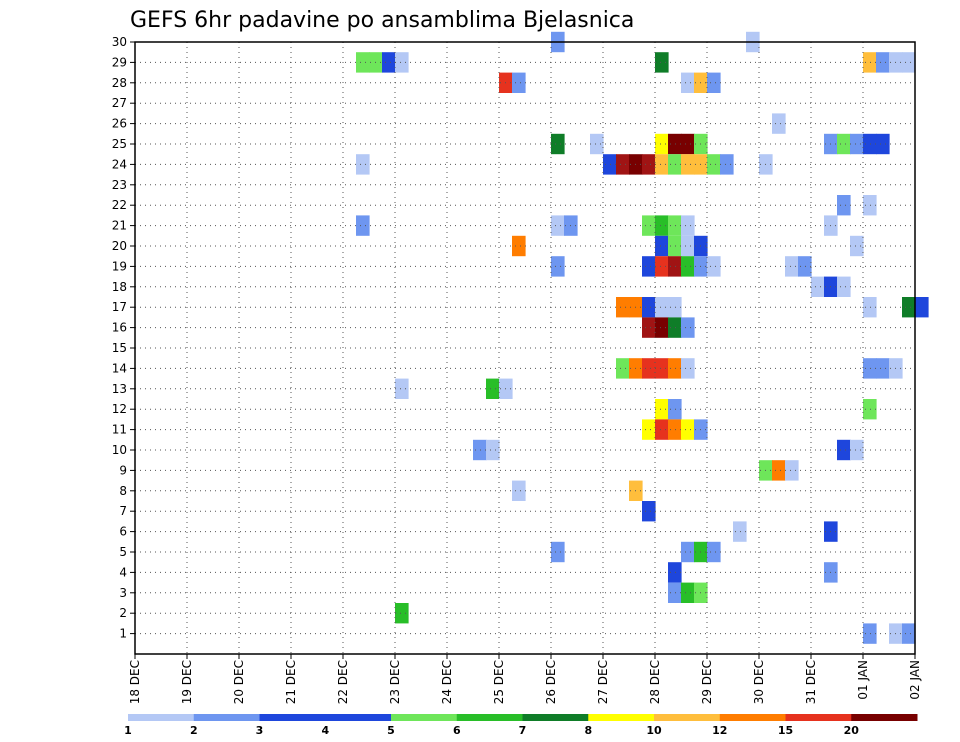 Image resolution: width=960 pixels, height=742 pixels. What do you see at coordinates (119, 348) in the screenshot?
I see `y-tick-label: 15` at bounding box center [119, 348].